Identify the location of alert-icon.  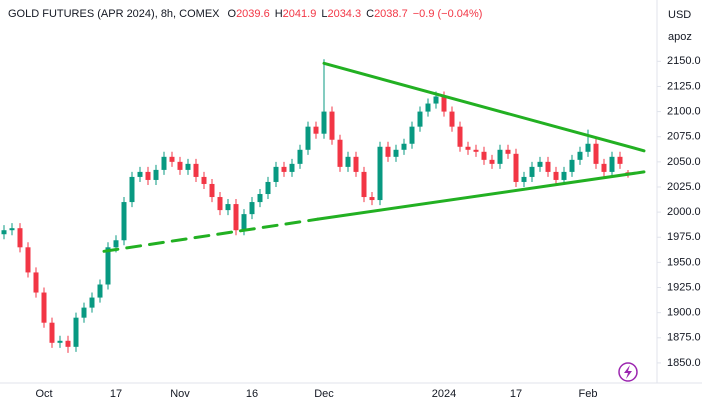
(628, 372).